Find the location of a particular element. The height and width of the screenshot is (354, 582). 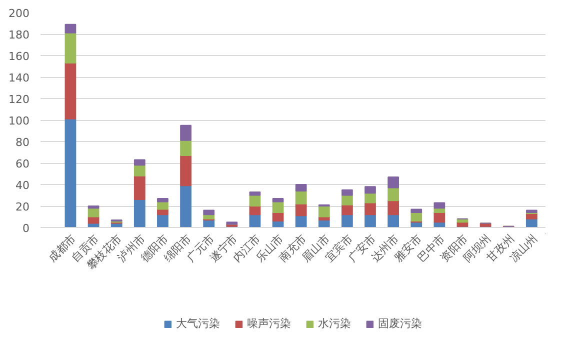

y-tick-label: 200 is located at coordinates (19, 13).